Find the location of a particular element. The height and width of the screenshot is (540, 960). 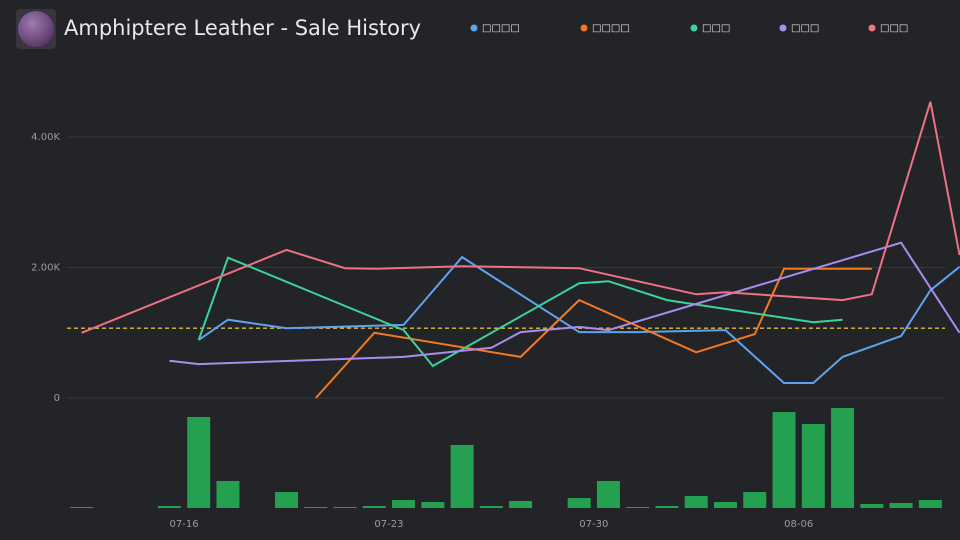

x-tick-label: 07-23 is located at coordinates (388, 524).